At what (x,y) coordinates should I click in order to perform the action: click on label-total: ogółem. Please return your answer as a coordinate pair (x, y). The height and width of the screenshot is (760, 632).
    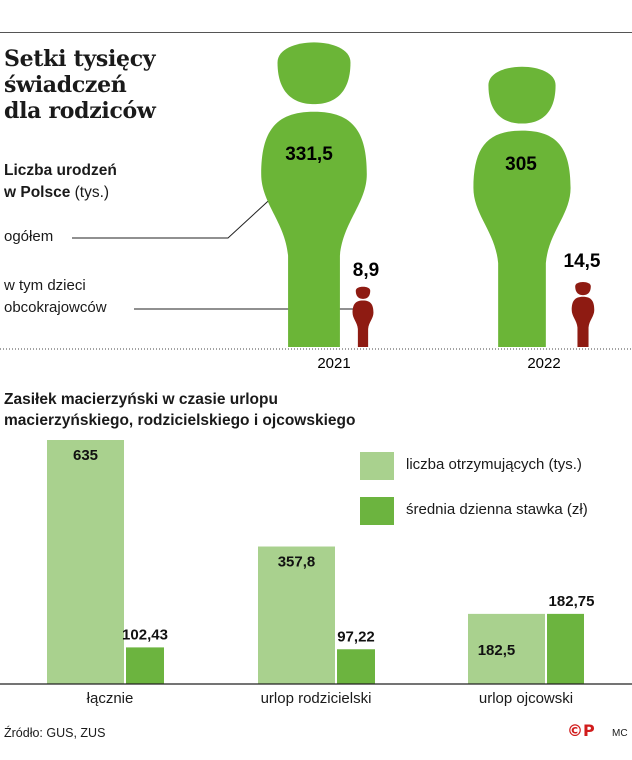
    Looking at the image, I should click on (29, 236).